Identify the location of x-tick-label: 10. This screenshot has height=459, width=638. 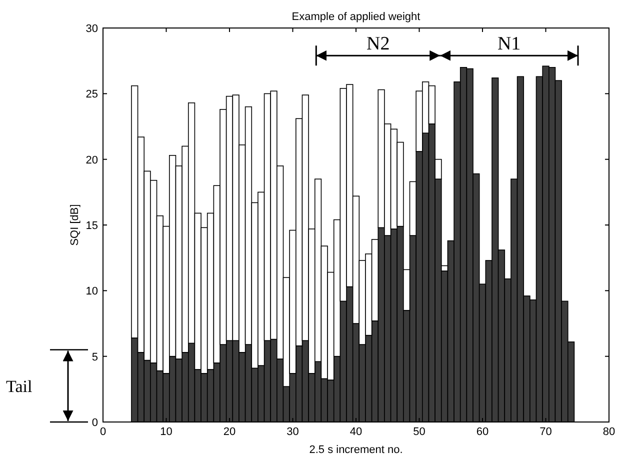
(166, 432).